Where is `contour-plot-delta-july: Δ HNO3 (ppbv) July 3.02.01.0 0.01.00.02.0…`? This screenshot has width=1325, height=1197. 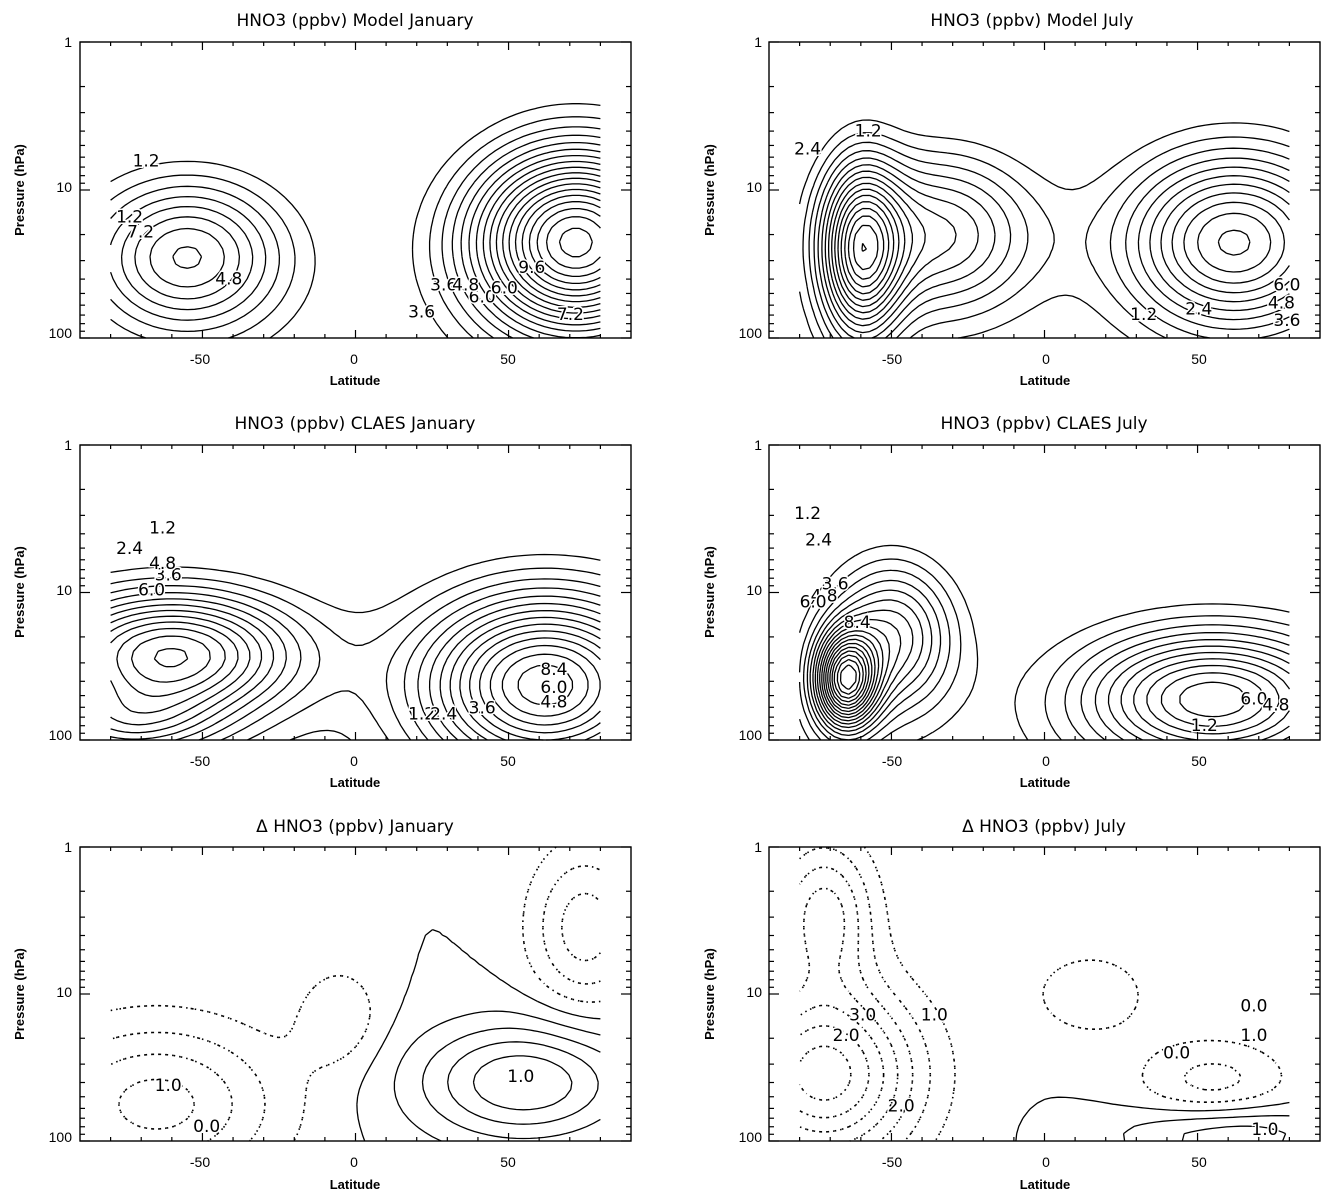 contour-plot-delta-july: Δ HNO3 (ppbv) July 3.02.01.0 0.01.00.02.0… is located at coordinates (1011, 1004).